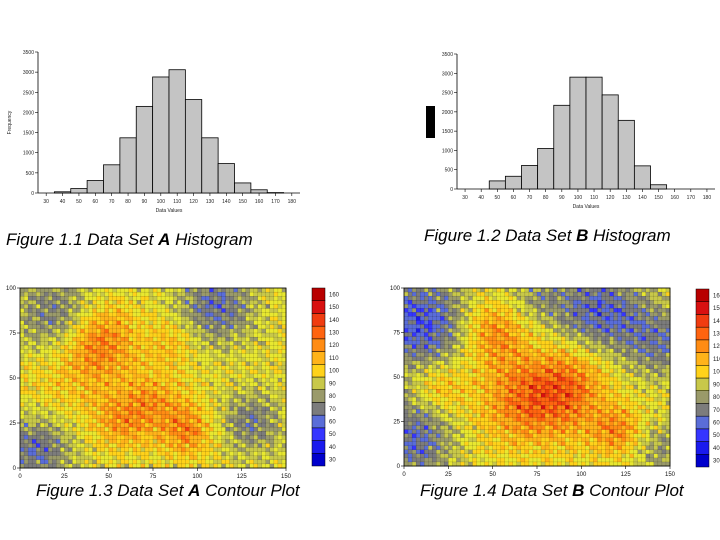 The image size is (720, 540). What do you see at coordinates (586, 207) in the screenshot?
I see `x-axis-label: Data Values` at bounding box center [586, 207].